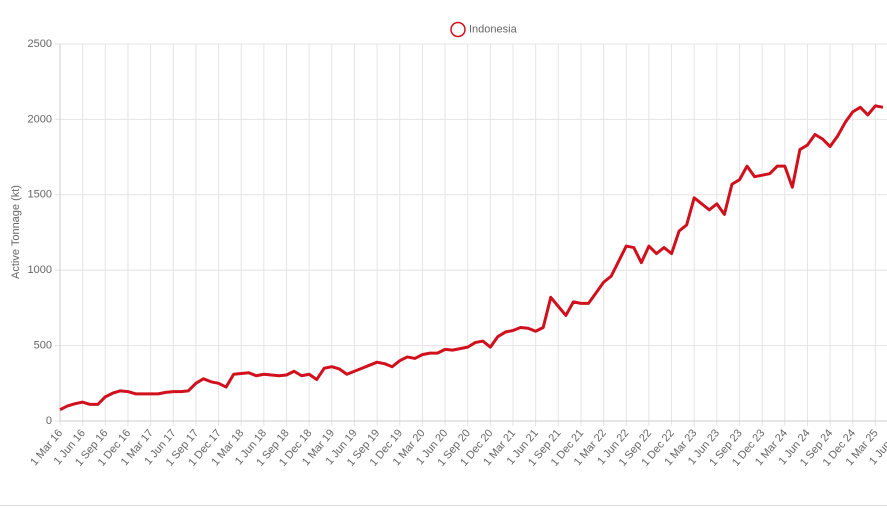 The width and height of the screenshot is (887, 510). Describe the element at coordinates (40, 119) in the screenshot. I see `y-tick-label: 2000` at that location.